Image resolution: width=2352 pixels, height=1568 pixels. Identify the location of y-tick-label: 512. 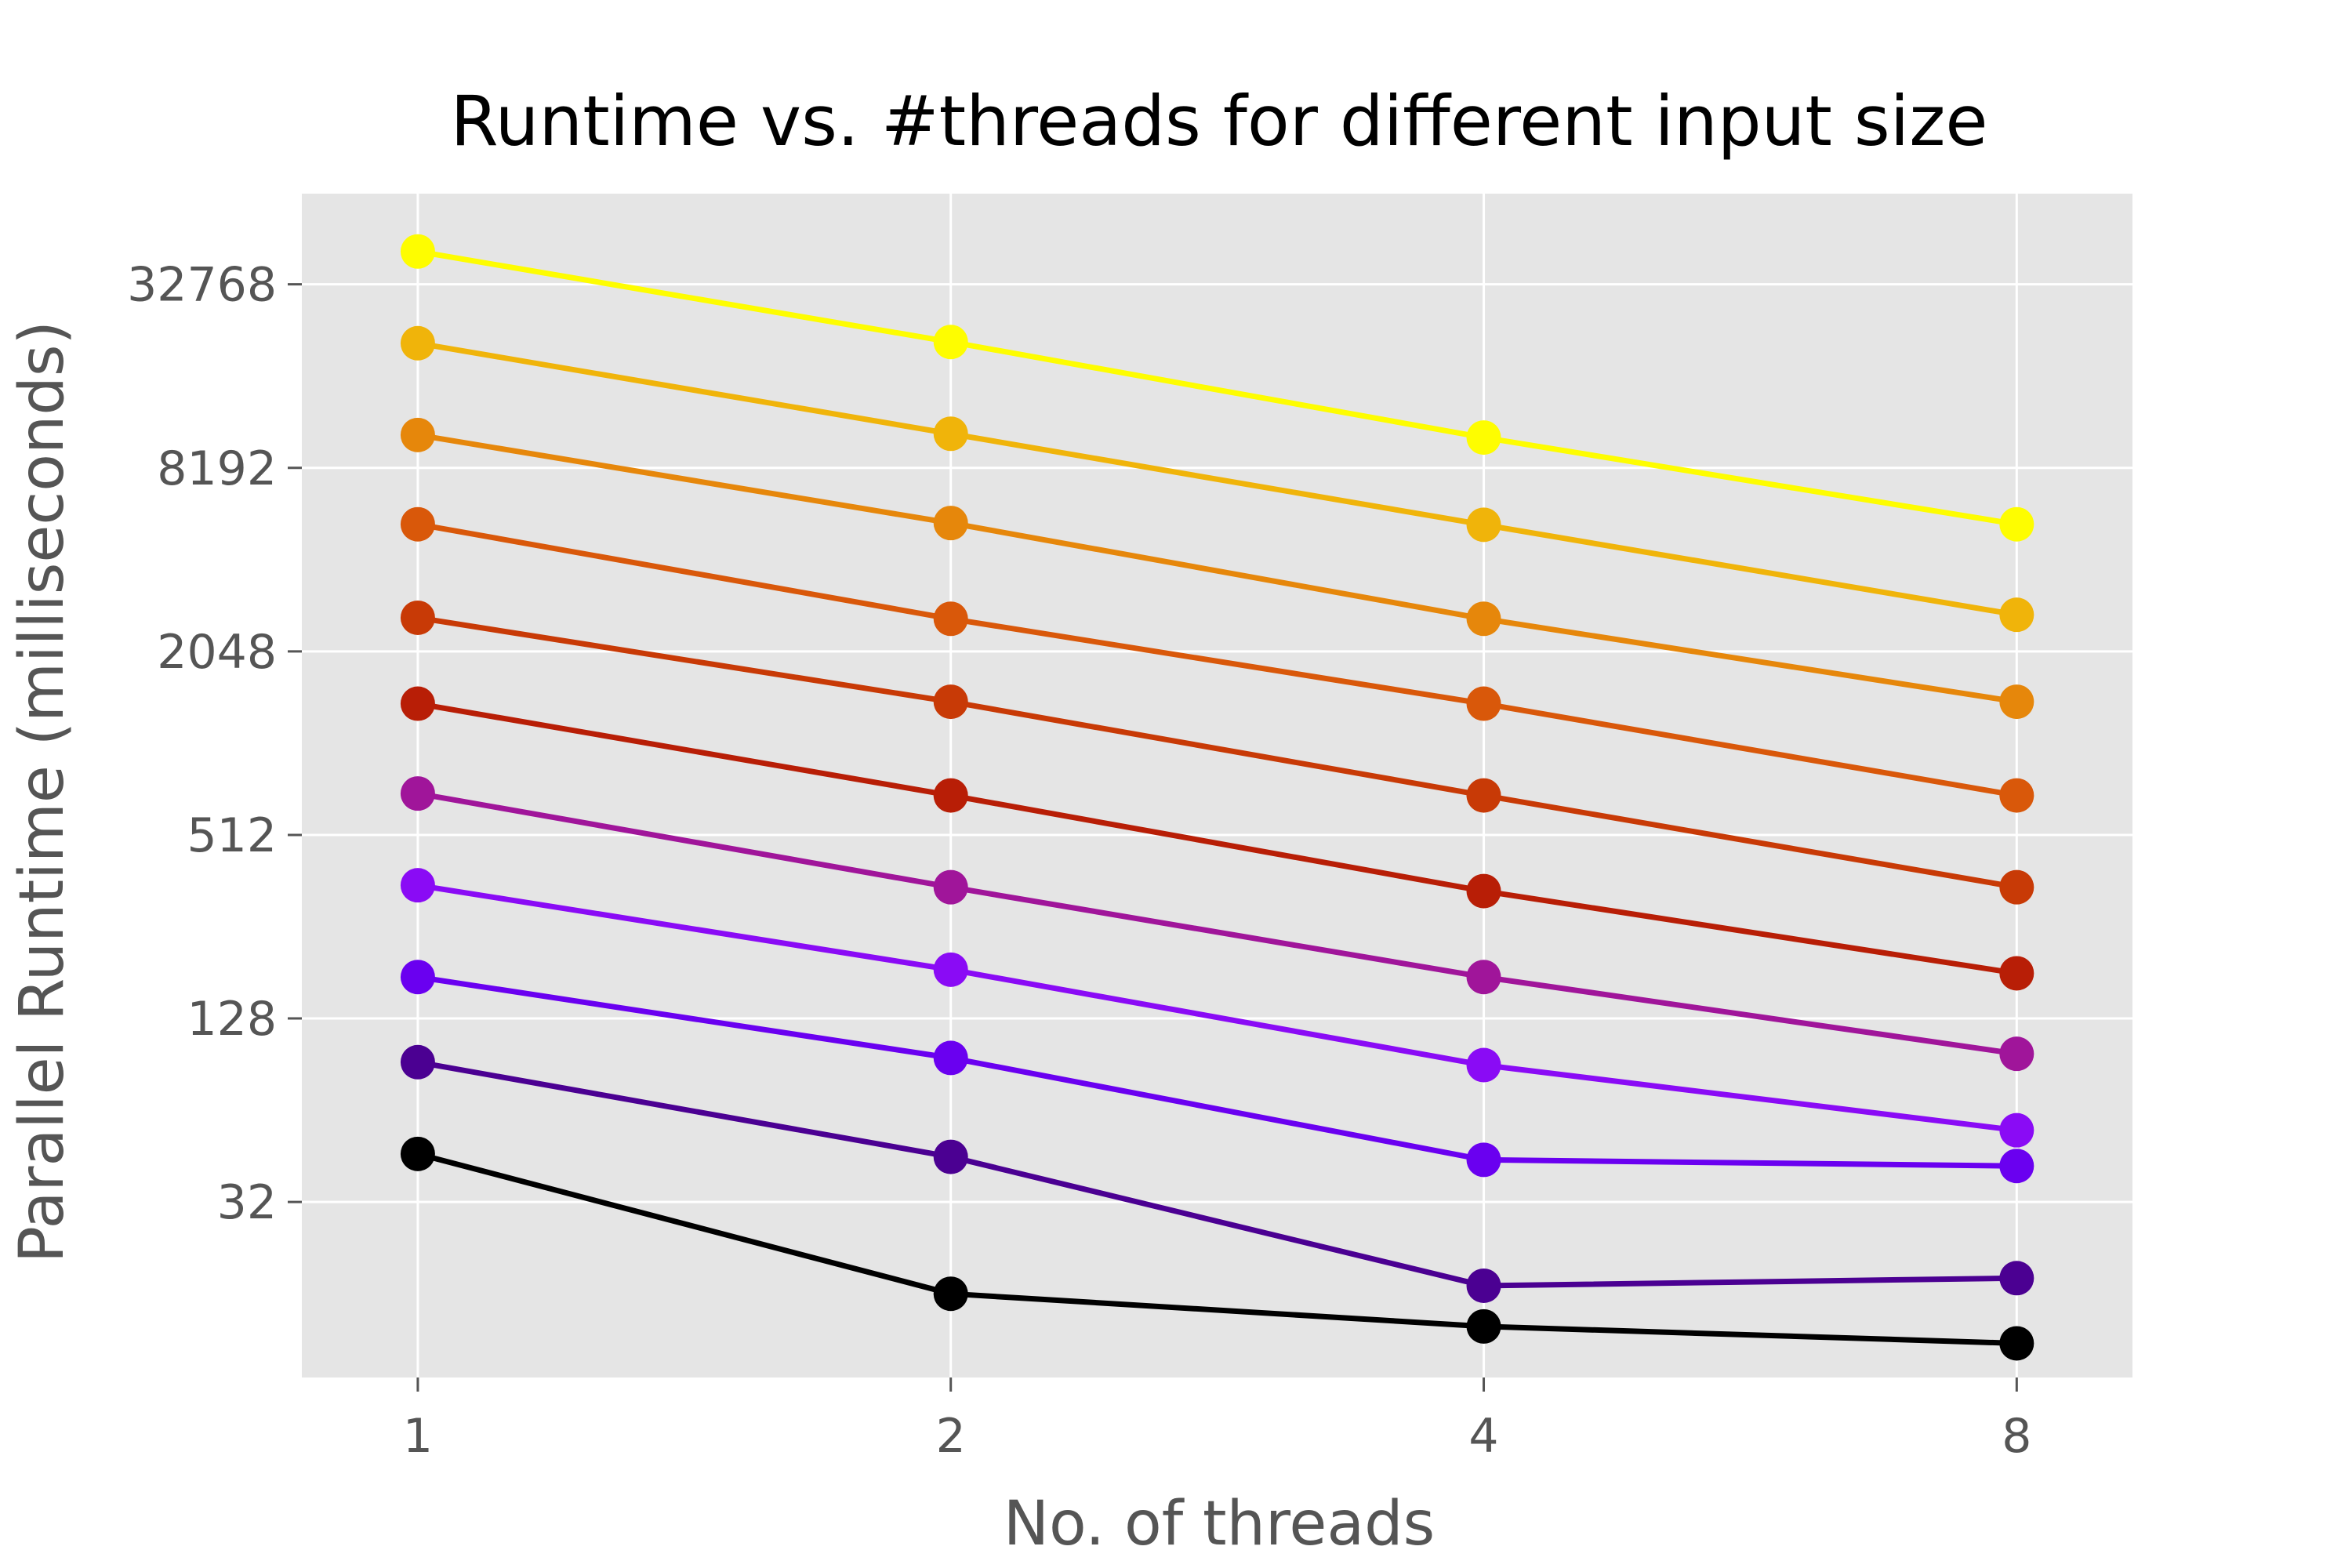
(232, 835).